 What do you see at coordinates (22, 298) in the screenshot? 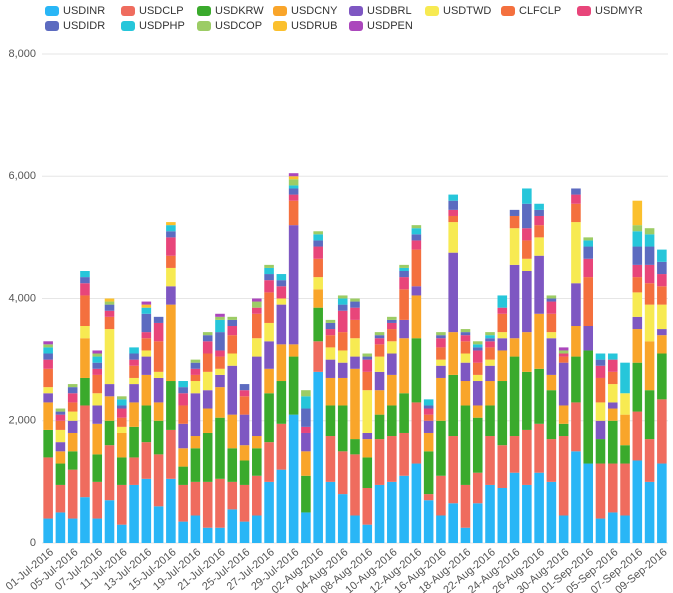
I see `y-tick-label: 4,000` at bounding box center [22, 298].